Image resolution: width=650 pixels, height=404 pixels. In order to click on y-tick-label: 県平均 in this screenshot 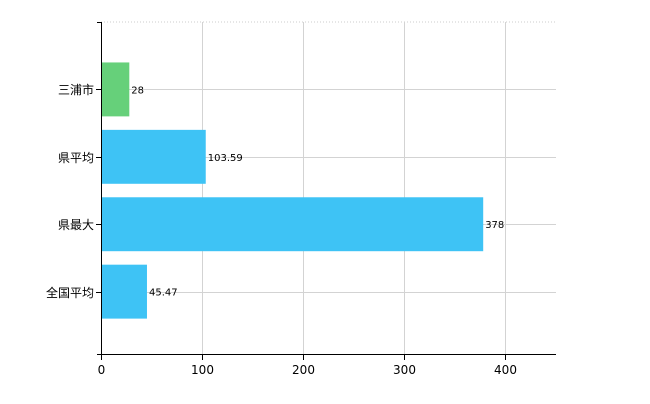, I will do `click(76, 158)`.